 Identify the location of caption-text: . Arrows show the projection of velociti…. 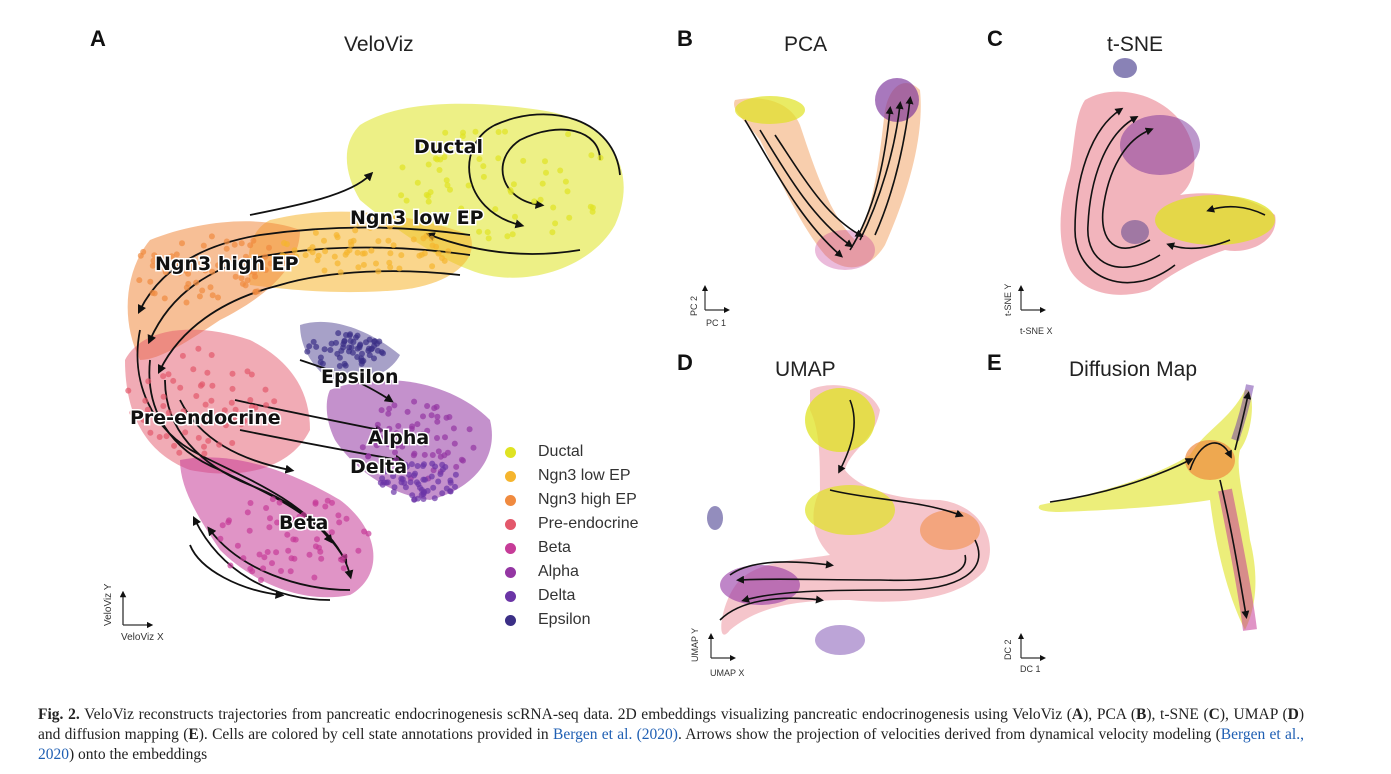
(949, 734).